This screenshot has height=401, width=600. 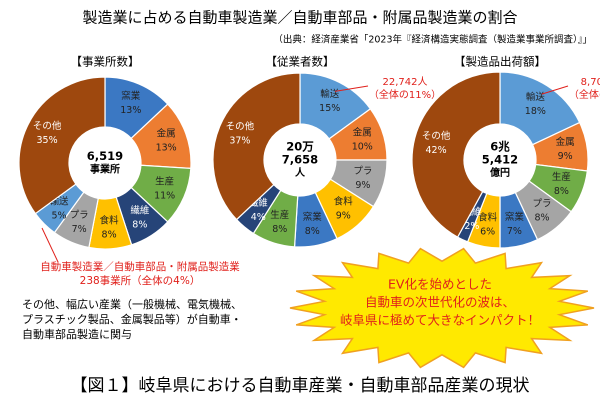 I want to click on note: 自動車部品製造に関与, so click(x=77, y=334).